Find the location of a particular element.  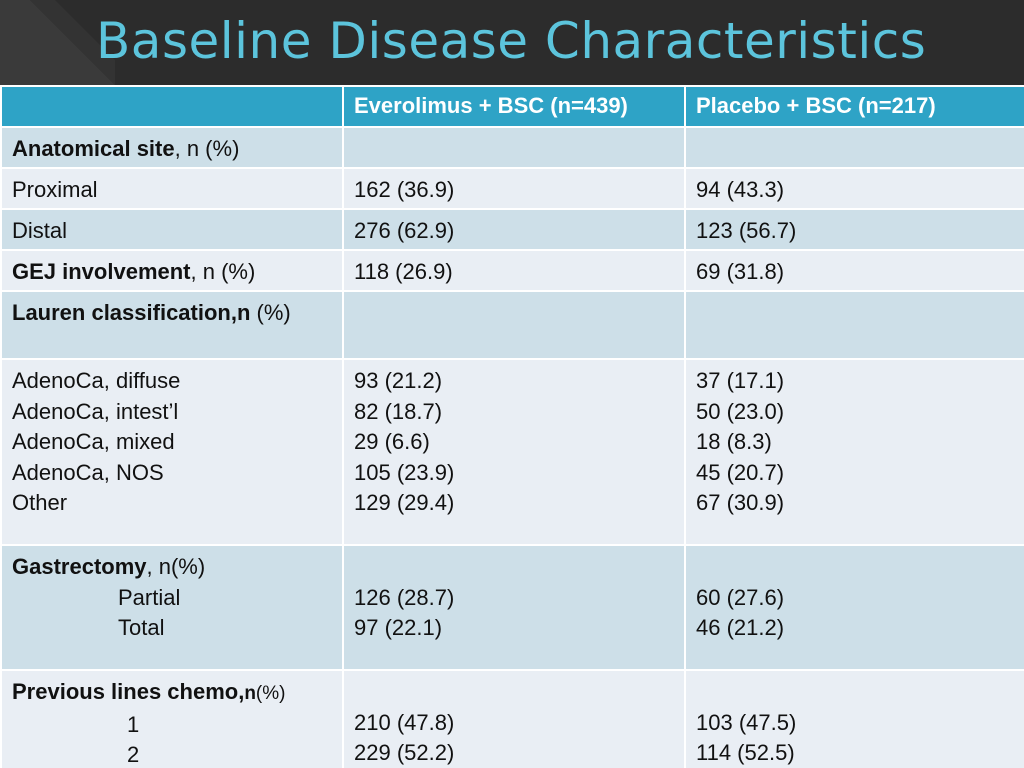

gastrectomy-suffix: , n(%) is located at coordinates (176, 566).